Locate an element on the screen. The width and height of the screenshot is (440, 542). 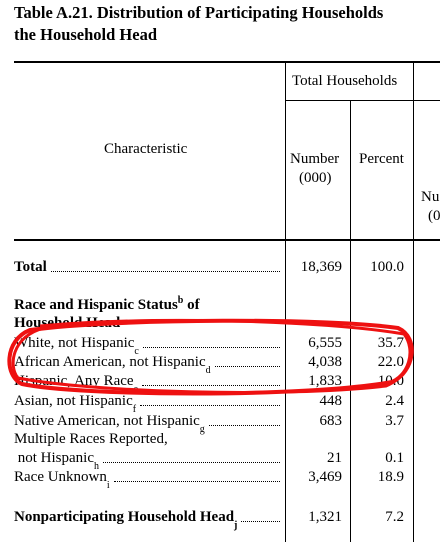
column-header: Number is located at coordinates (315, 159).